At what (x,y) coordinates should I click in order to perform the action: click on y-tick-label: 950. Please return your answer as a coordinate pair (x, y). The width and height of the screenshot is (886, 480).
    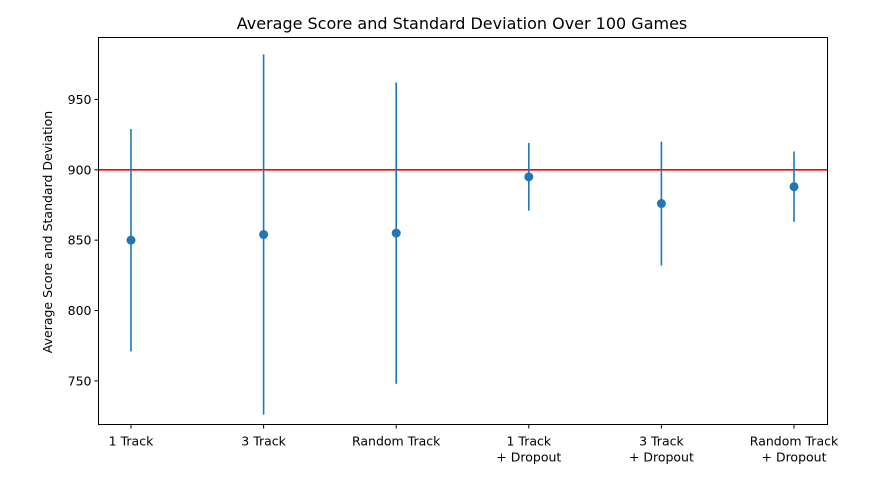
    Looking at the image, I should click on (80, 99).